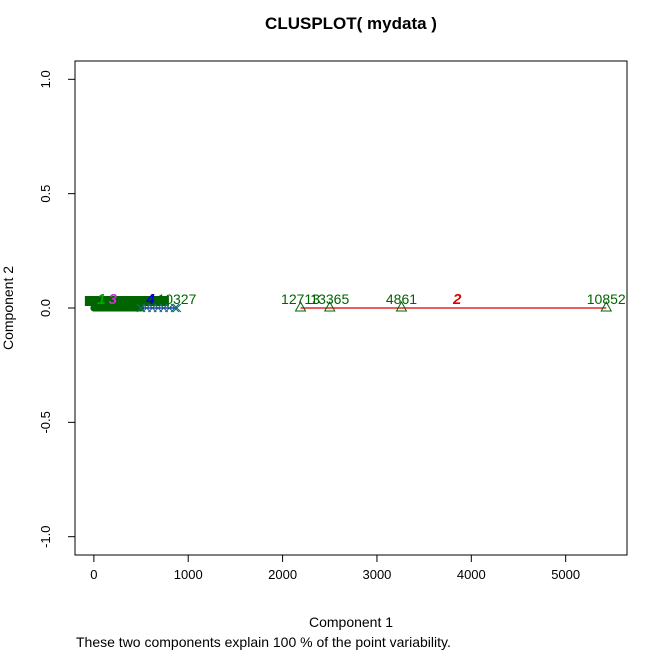 The image size is (663, 652). What do you see at coordinates (45, 194) in the screenshot?
I see `y-tick-label: 0.5` at bounding box center [45, 194].